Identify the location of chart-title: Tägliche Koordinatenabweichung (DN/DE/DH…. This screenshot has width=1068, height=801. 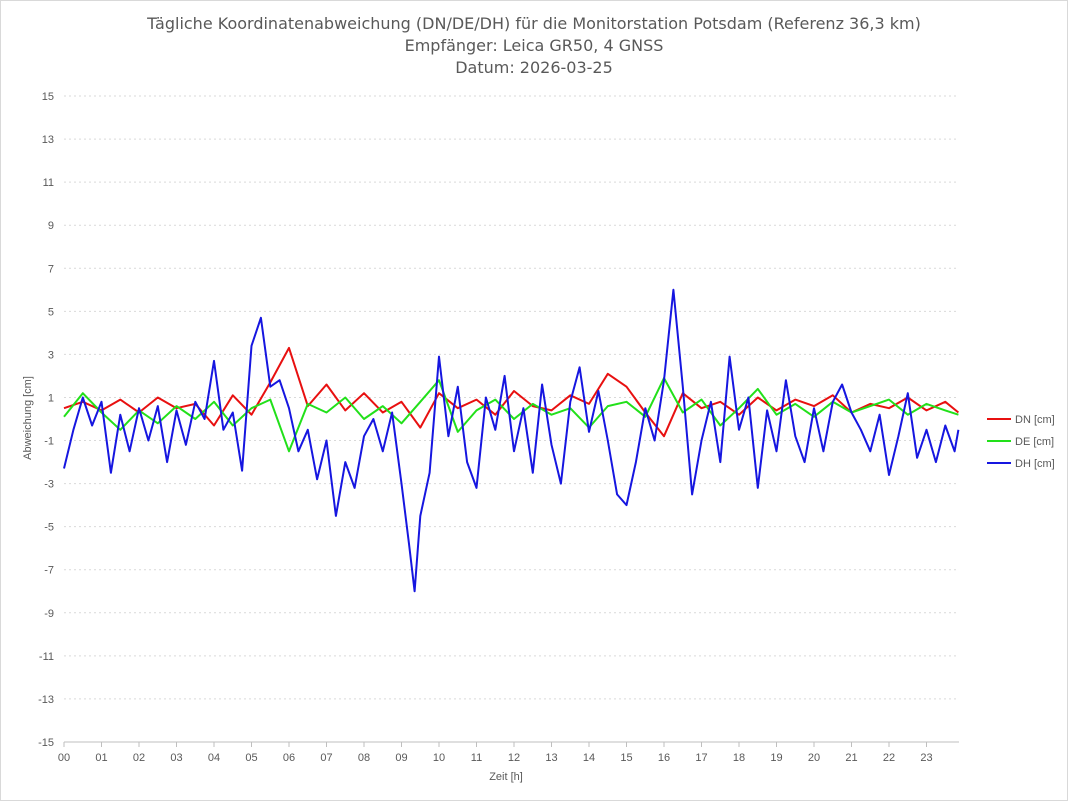
(533, 45).